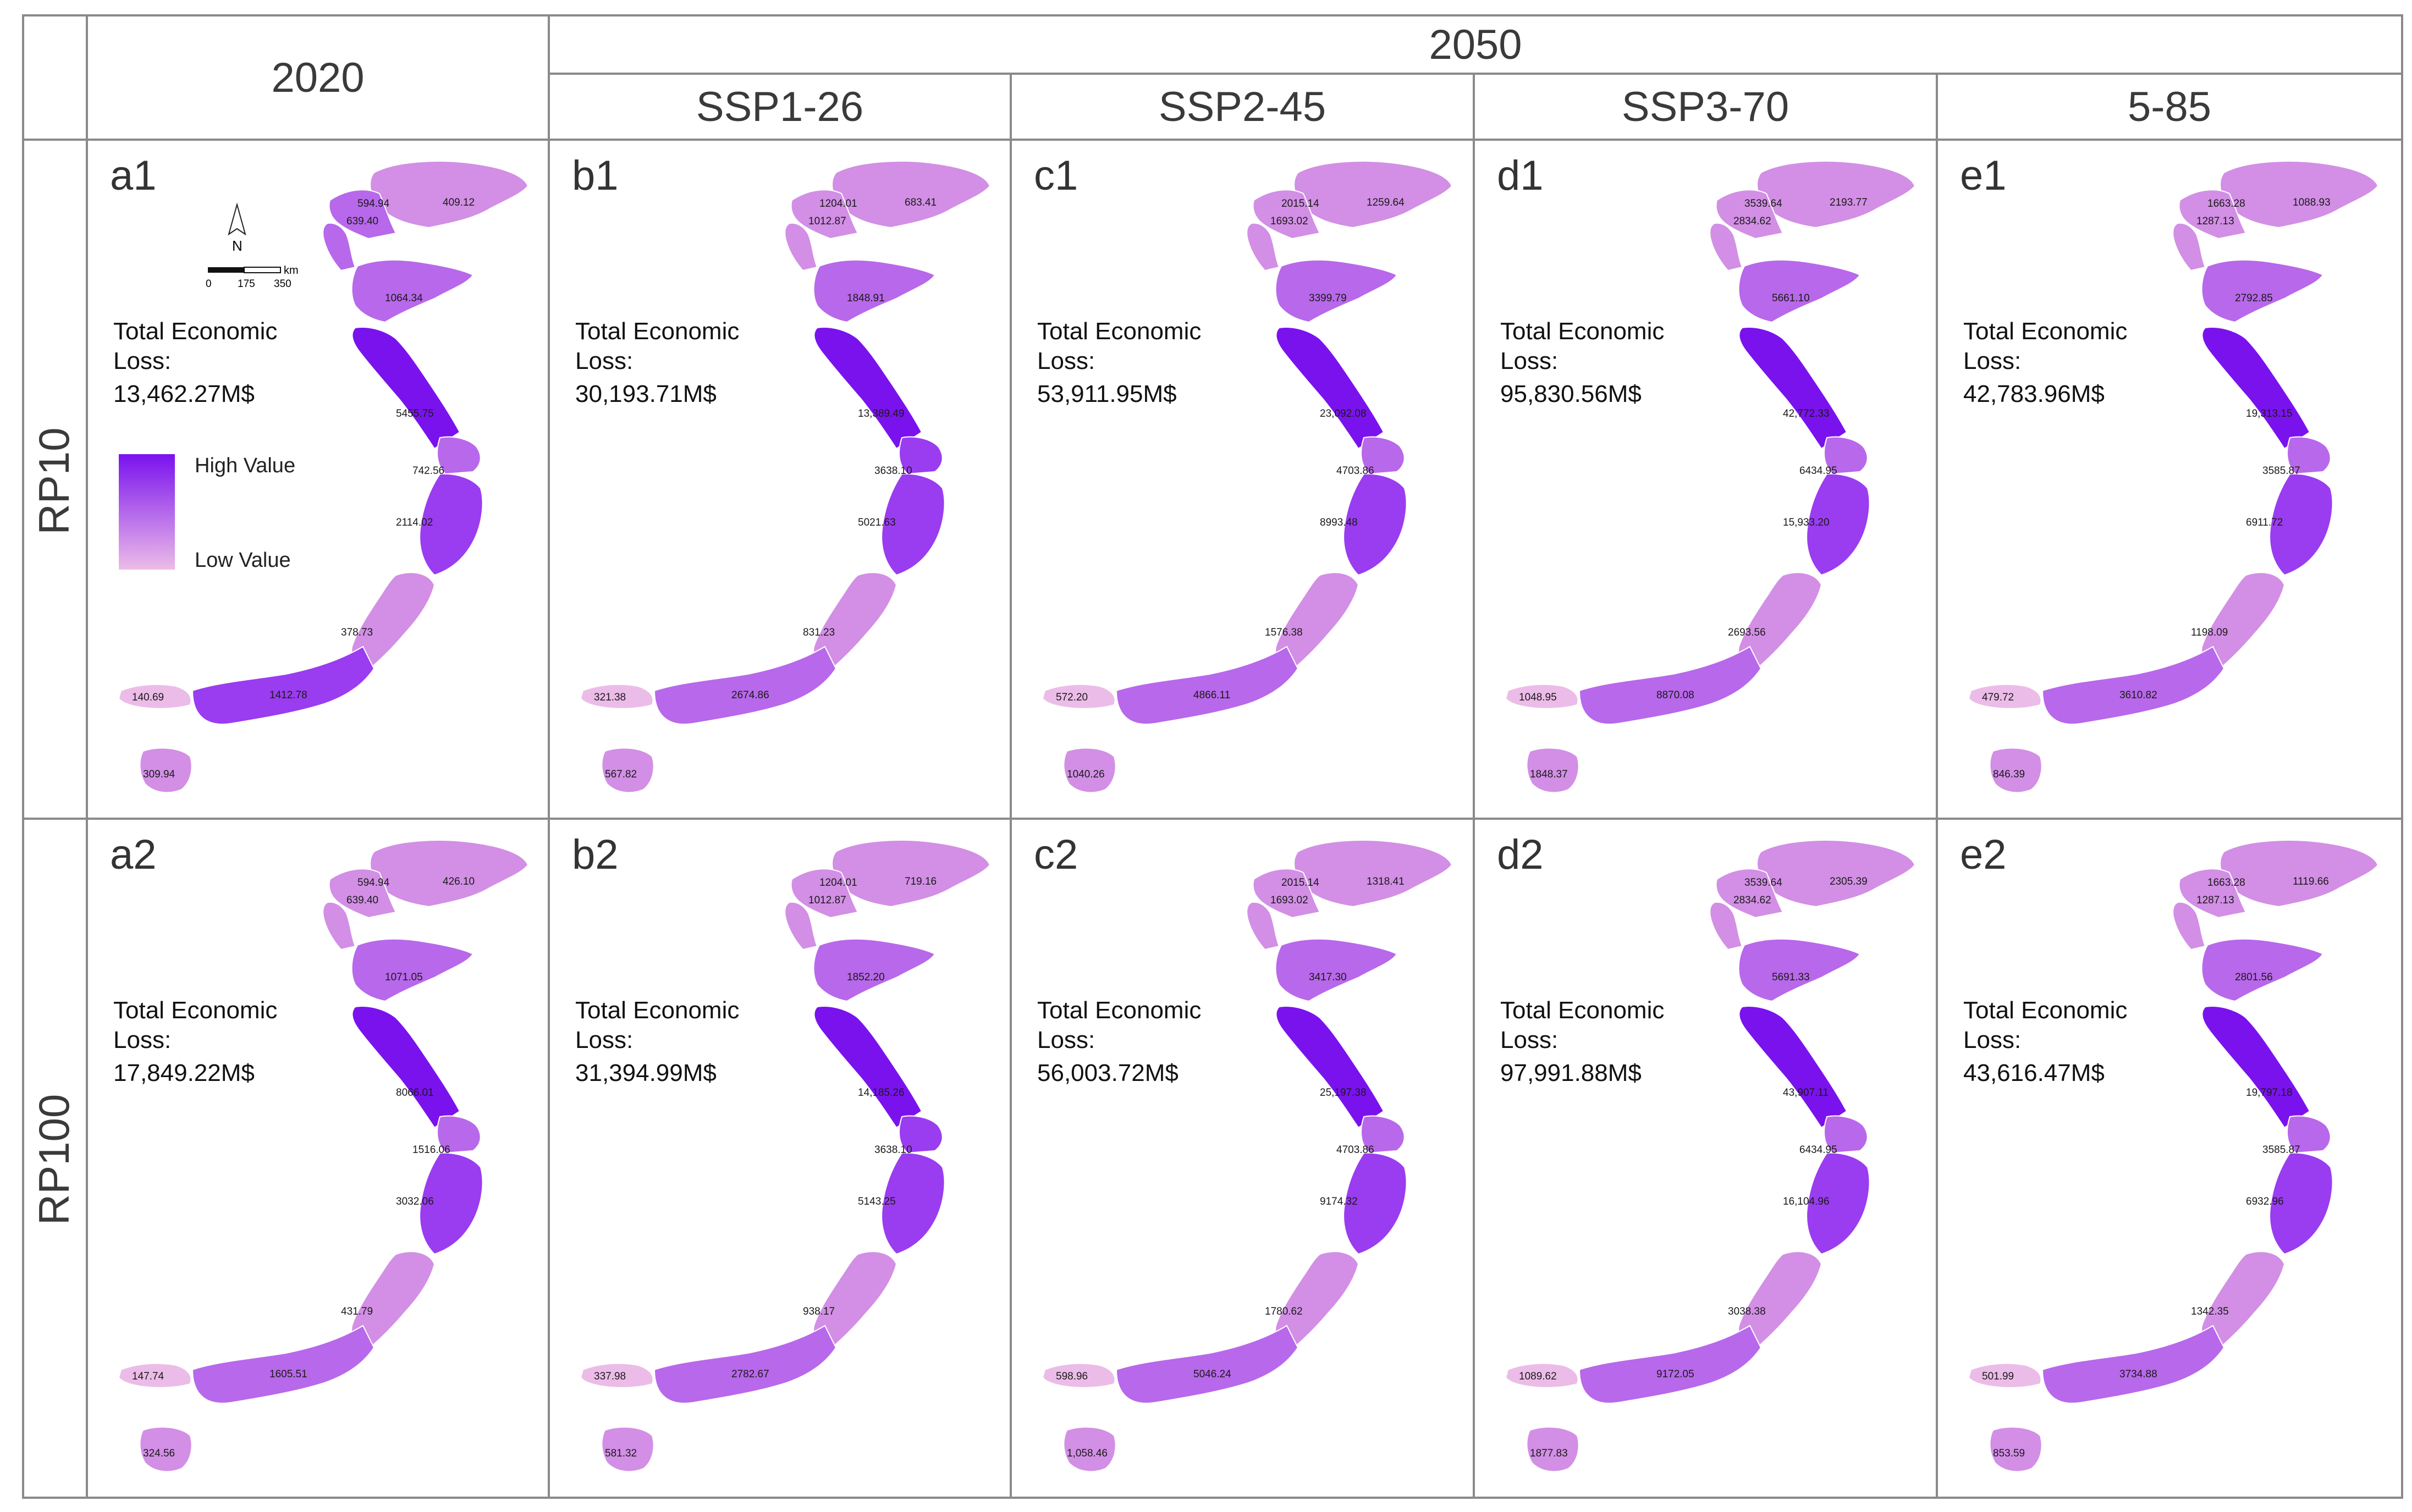  I want to click on region-value-liaoning: 2305.39, so click(1849, 882).